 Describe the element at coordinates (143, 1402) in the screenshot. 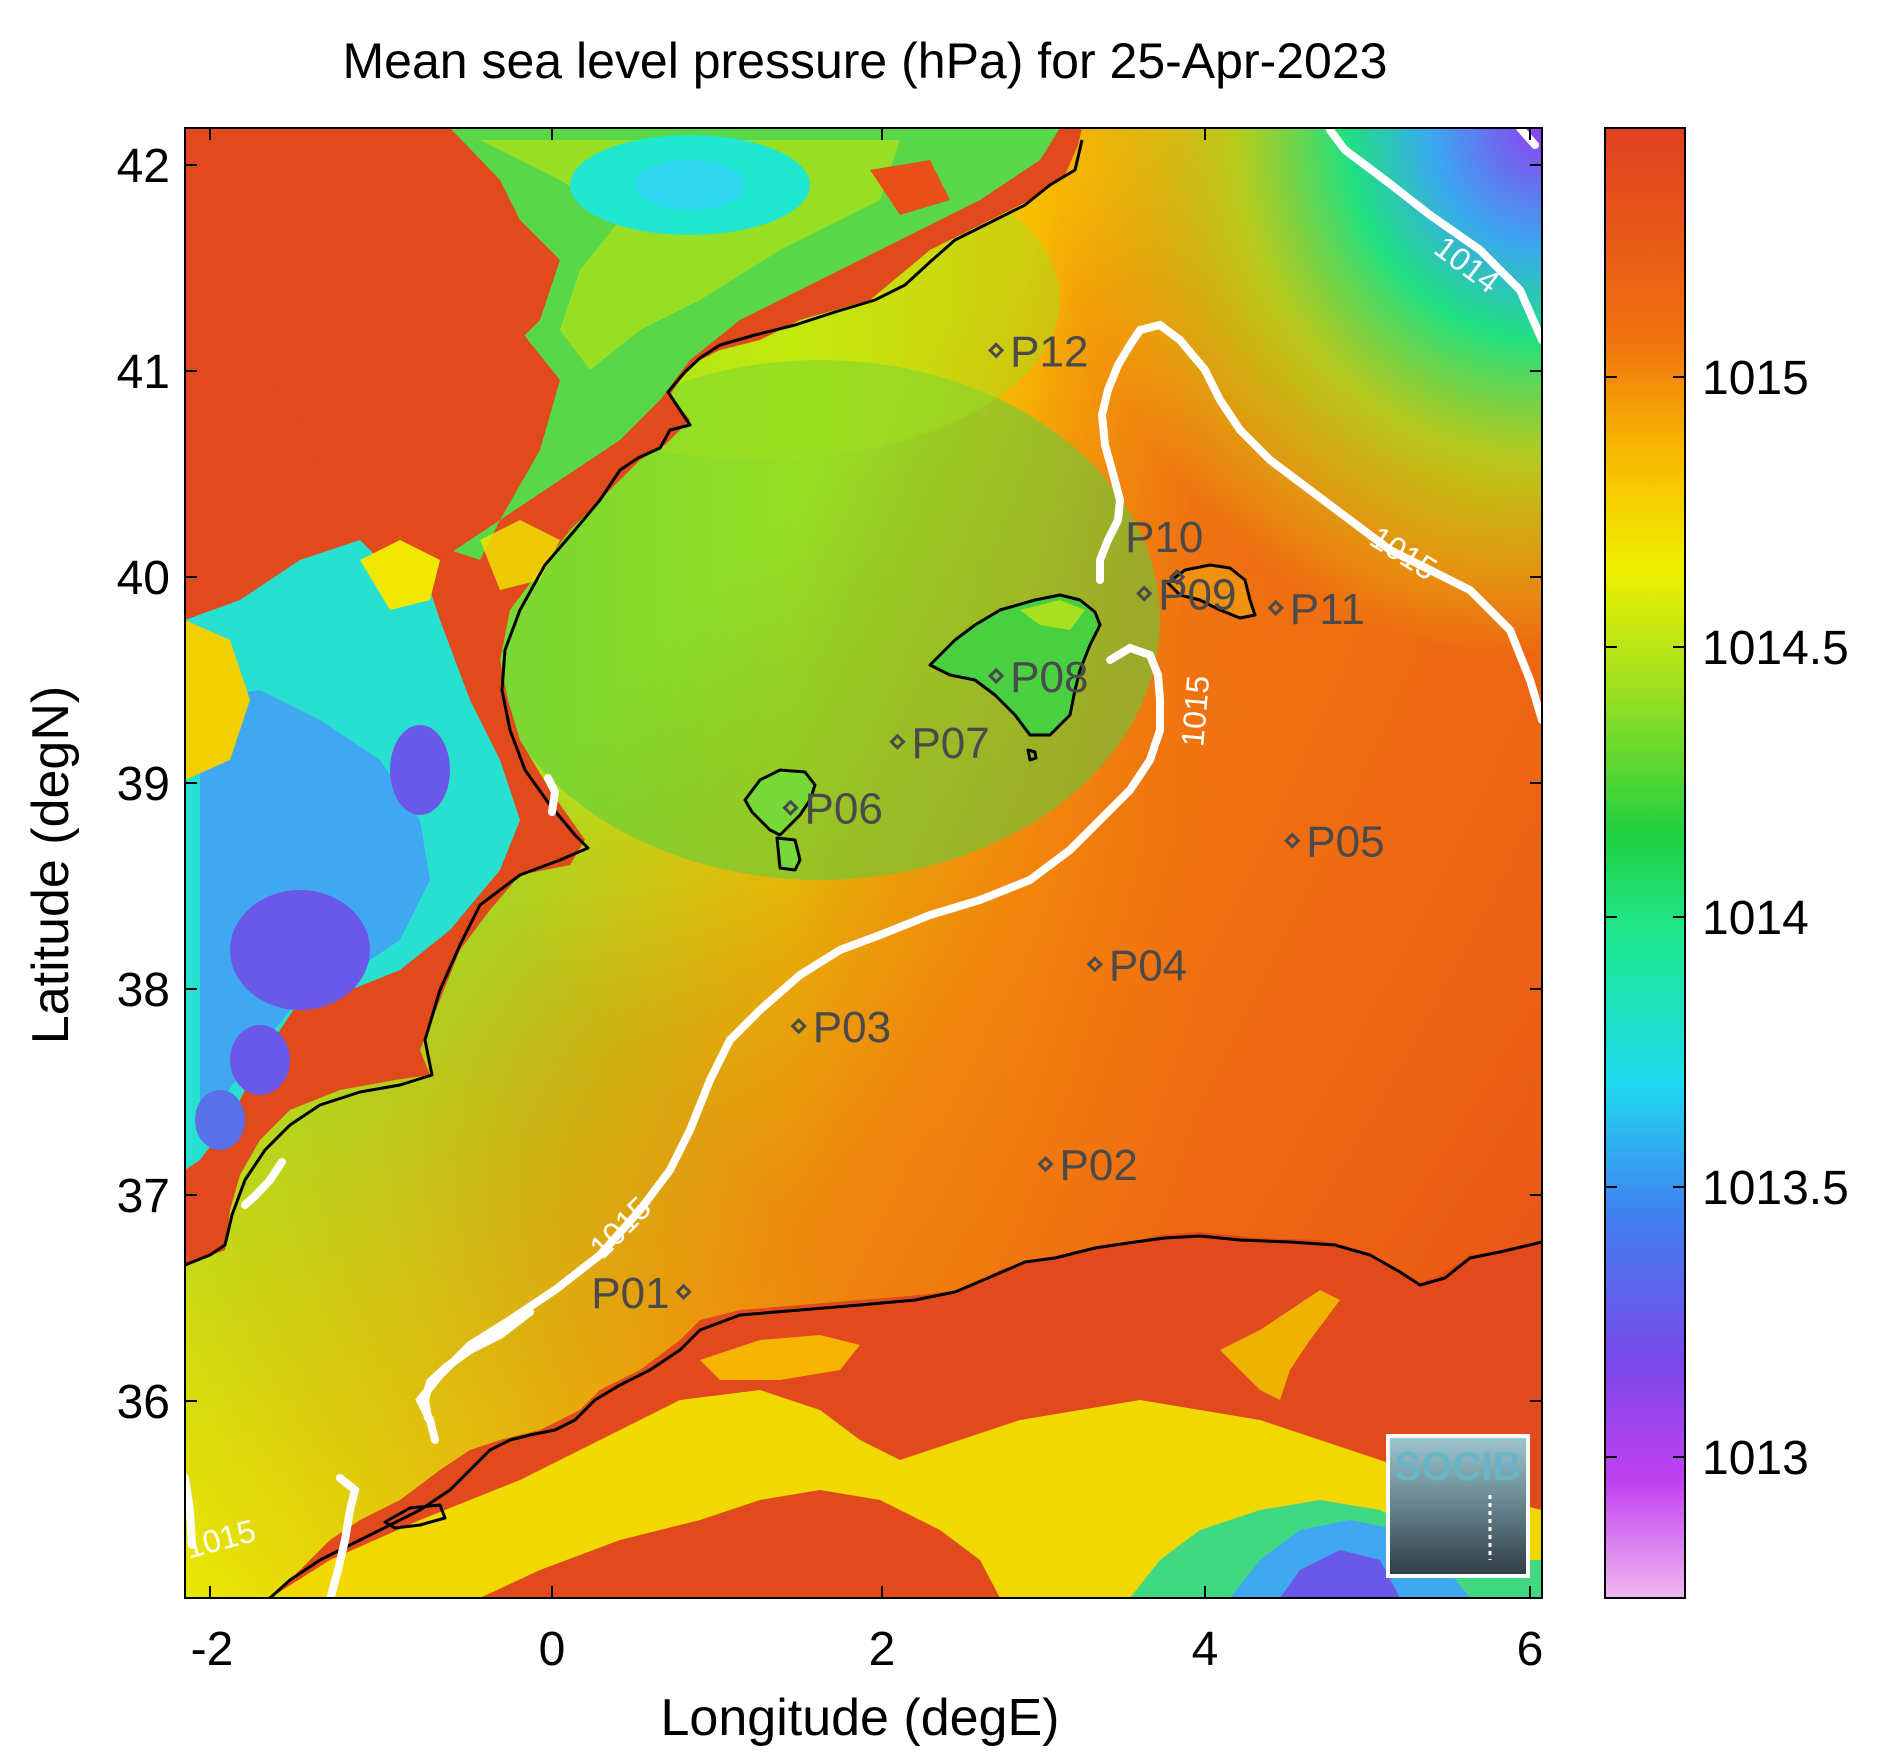

I see `y-tick-label: 36` at that location.